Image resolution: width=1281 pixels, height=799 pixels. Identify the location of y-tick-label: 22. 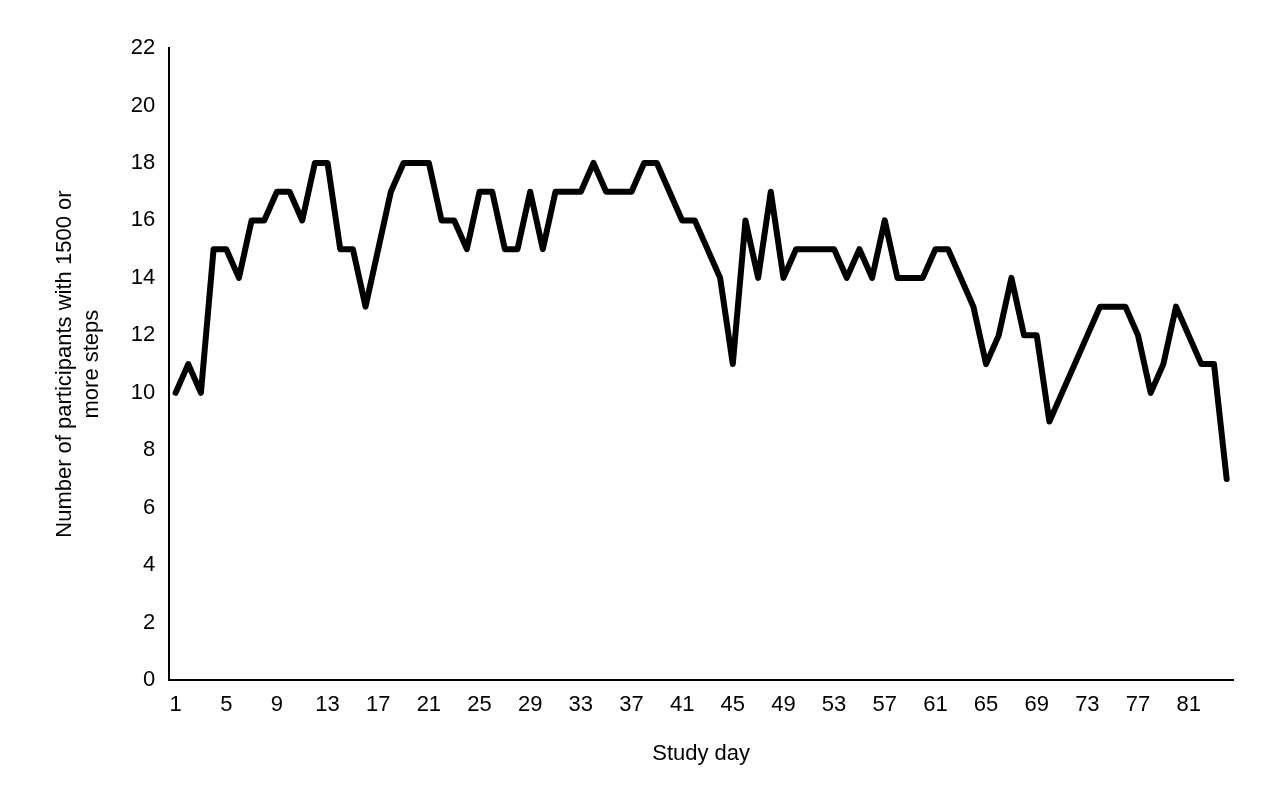
(143, 47).